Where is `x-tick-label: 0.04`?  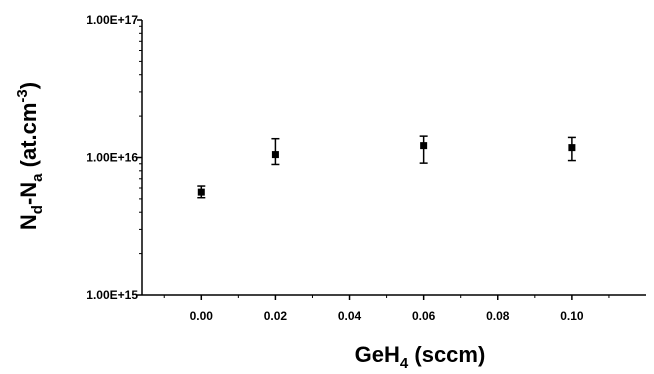
x-tick-label: 0.04 is located at coordinates (350, 316).